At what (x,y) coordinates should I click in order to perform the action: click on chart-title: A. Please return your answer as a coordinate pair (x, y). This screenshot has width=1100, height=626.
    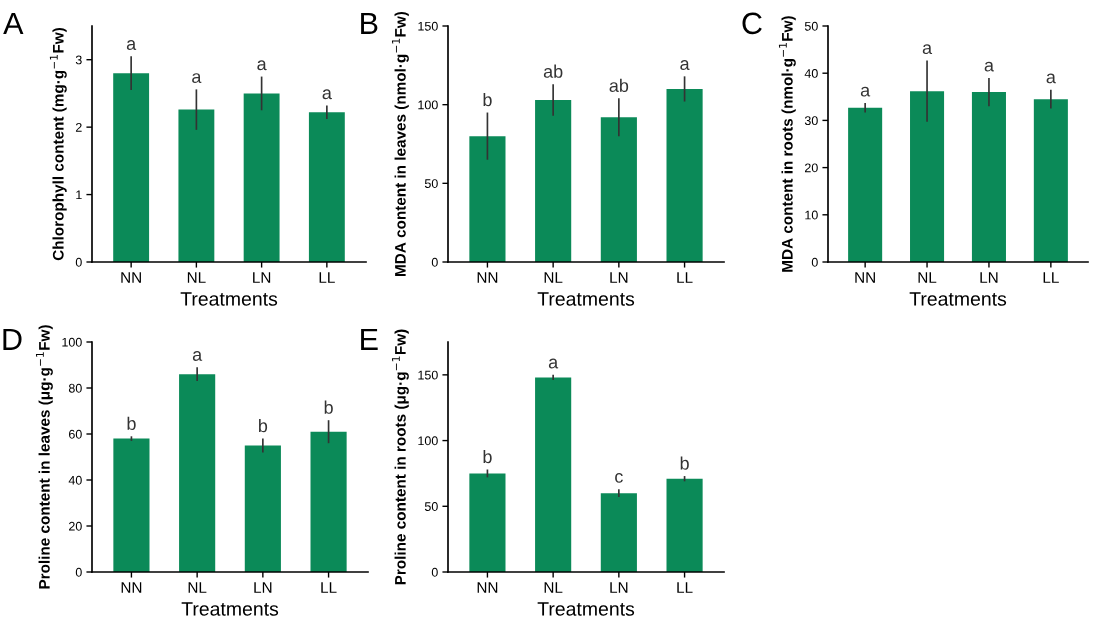
    Looking at the image, I should click on (13, 23).